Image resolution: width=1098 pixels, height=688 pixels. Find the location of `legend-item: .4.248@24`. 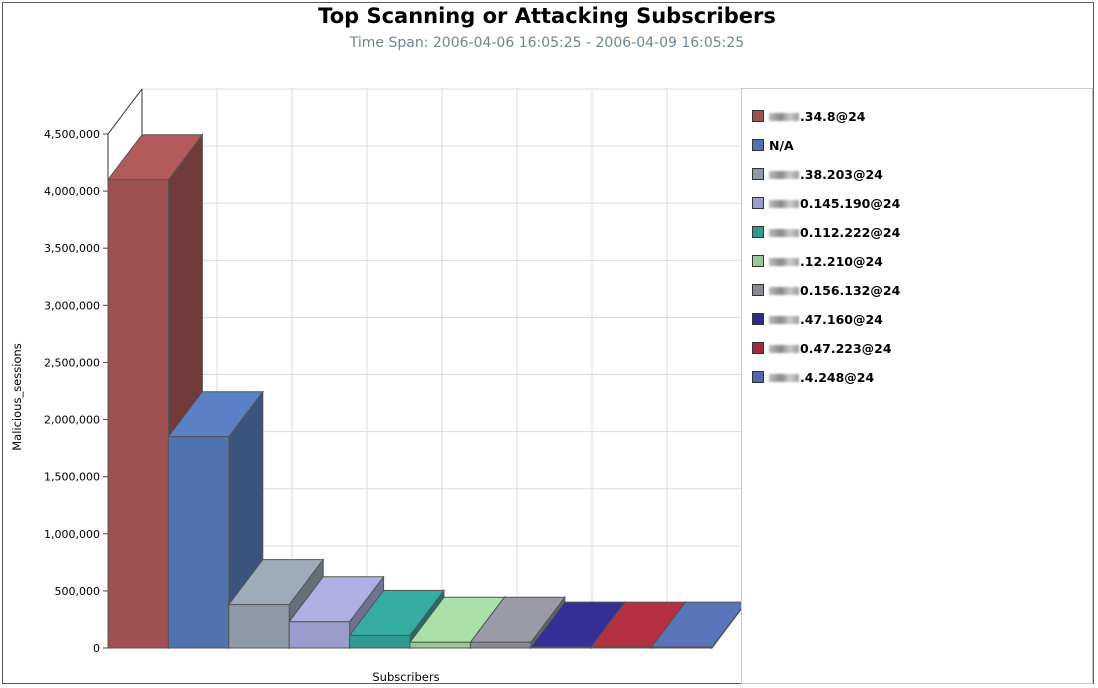

legend-item: .4.248@24 is located at coordinates (813, 378).